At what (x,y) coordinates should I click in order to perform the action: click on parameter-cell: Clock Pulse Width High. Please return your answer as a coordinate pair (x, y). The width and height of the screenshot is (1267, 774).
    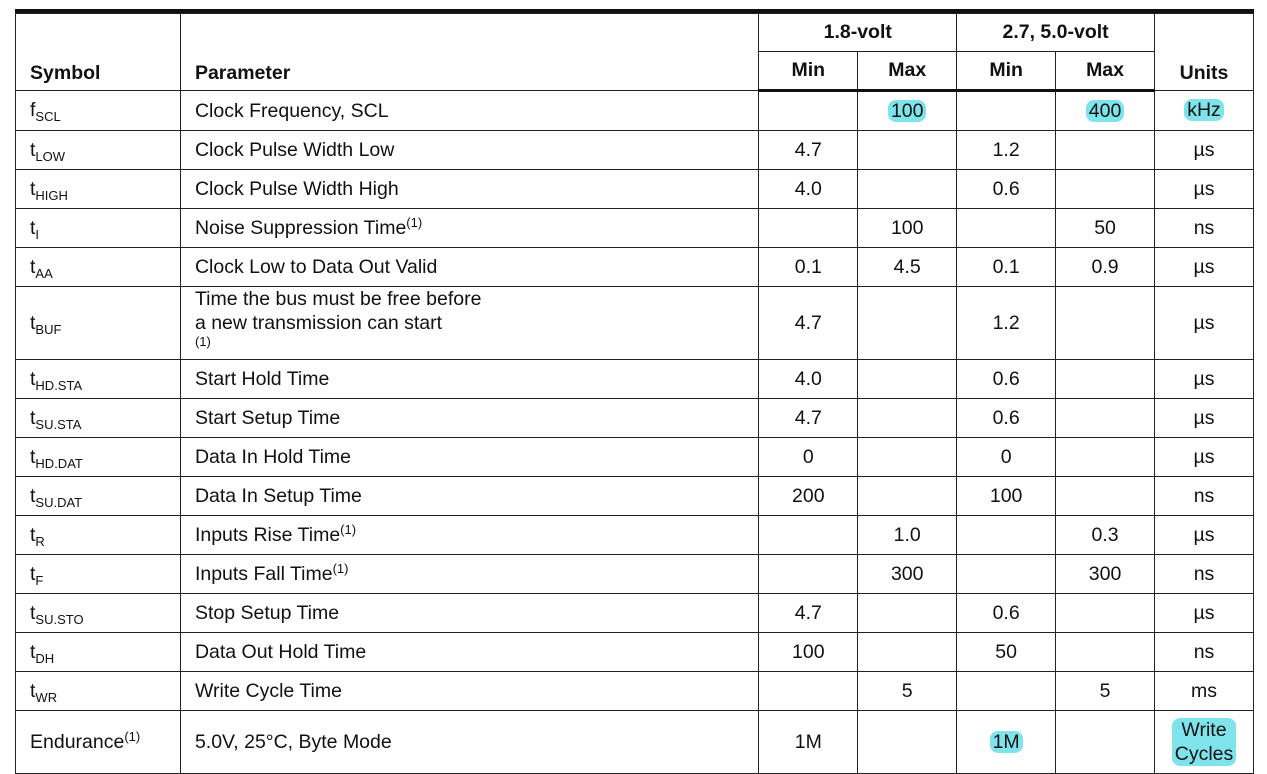
    Looking at the image, I should click on (469, 189).